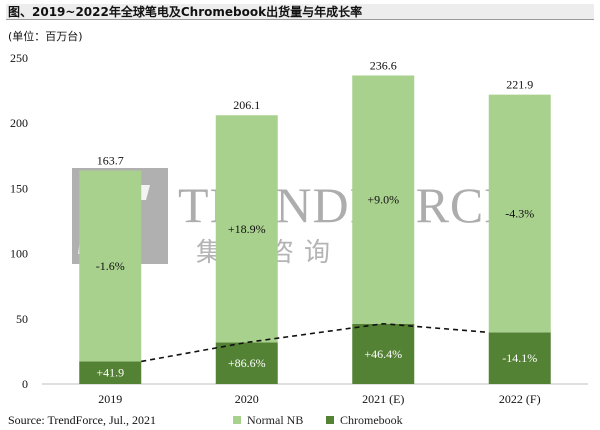 The image size is (600, 430). What do you see at coordinates (383, 65) in the screenshot?
I see `total-label: 236.6` at bounding box center [383, 65].